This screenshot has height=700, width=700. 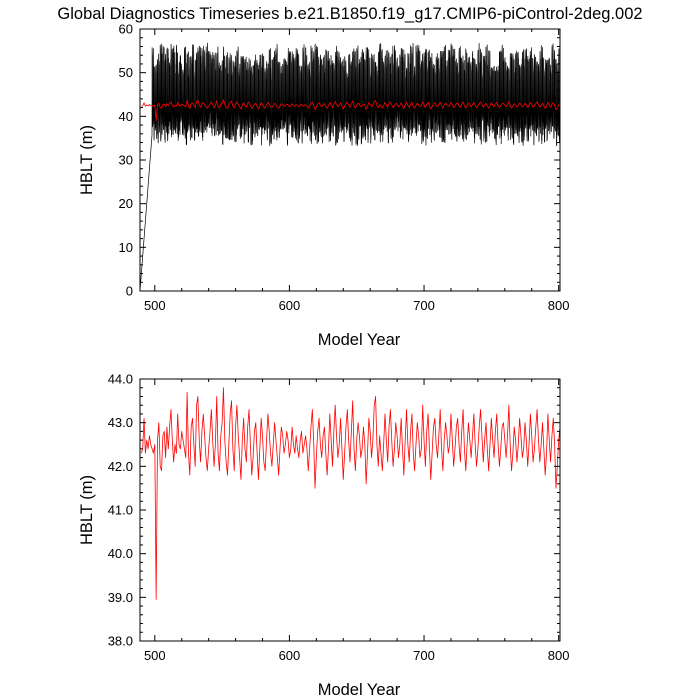 I want to click on y-tick-label: 44.0, so click(x=120, y=379).